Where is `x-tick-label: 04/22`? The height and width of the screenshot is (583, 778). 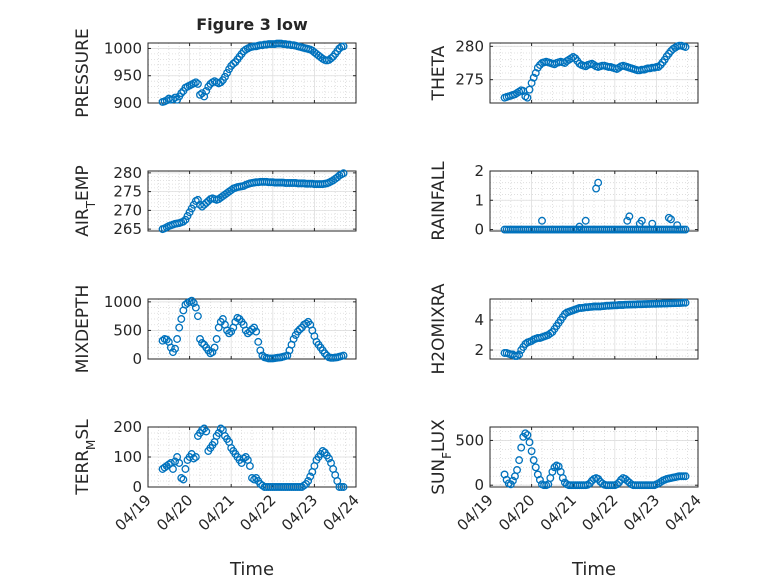 x-tick-label: 04/22 is located at coordinates (599, 512).